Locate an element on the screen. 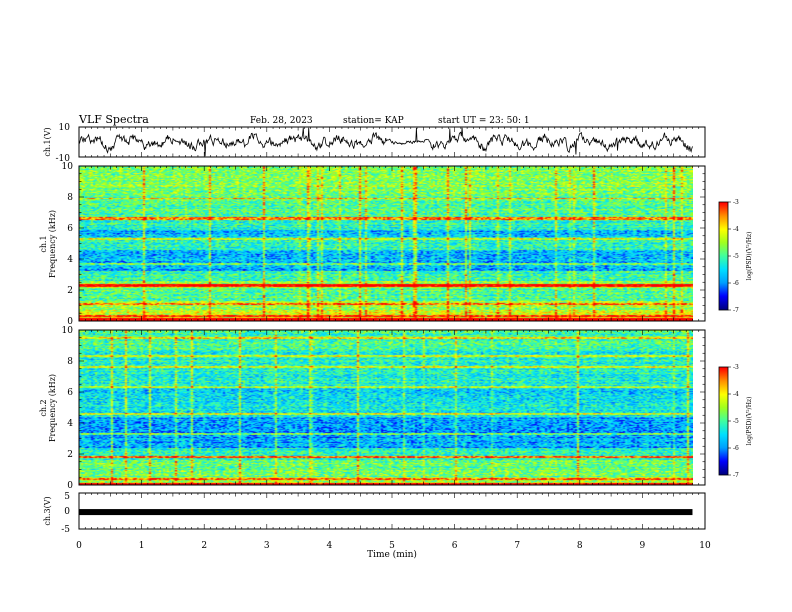 The height and width of the screenshot is (612, 792). ch3-ytick-bottom: -5 is located at coordinates (65, 530).